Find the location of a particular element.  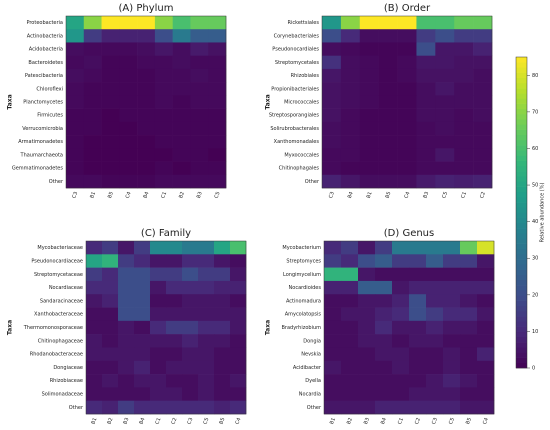

row-label: Longimycelium is located at coordinates (302, 275).